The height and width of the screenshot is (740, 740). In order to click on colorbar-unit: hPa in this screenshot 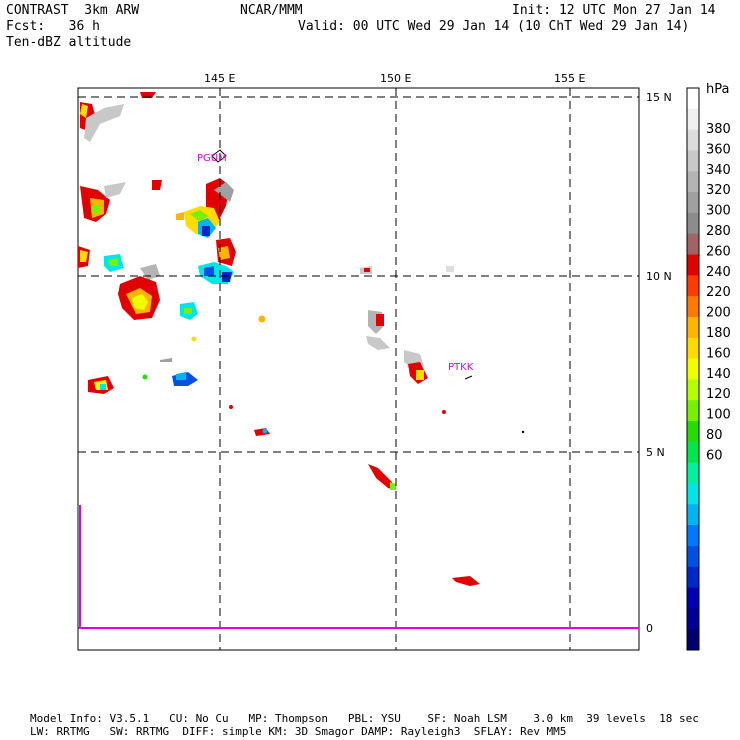, I will do `click(717, 89)`.